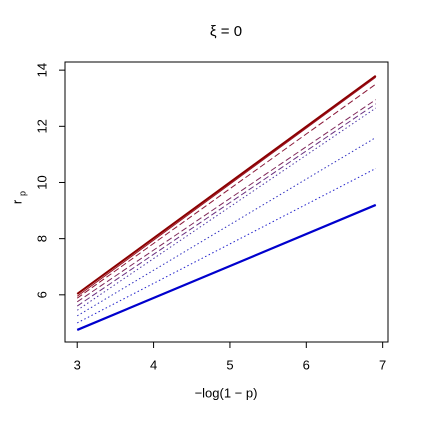  What do you see at coordinates (306, 364) in the screenshot?
I see `x-tick-label: 6` at bounding box center [306, 364].